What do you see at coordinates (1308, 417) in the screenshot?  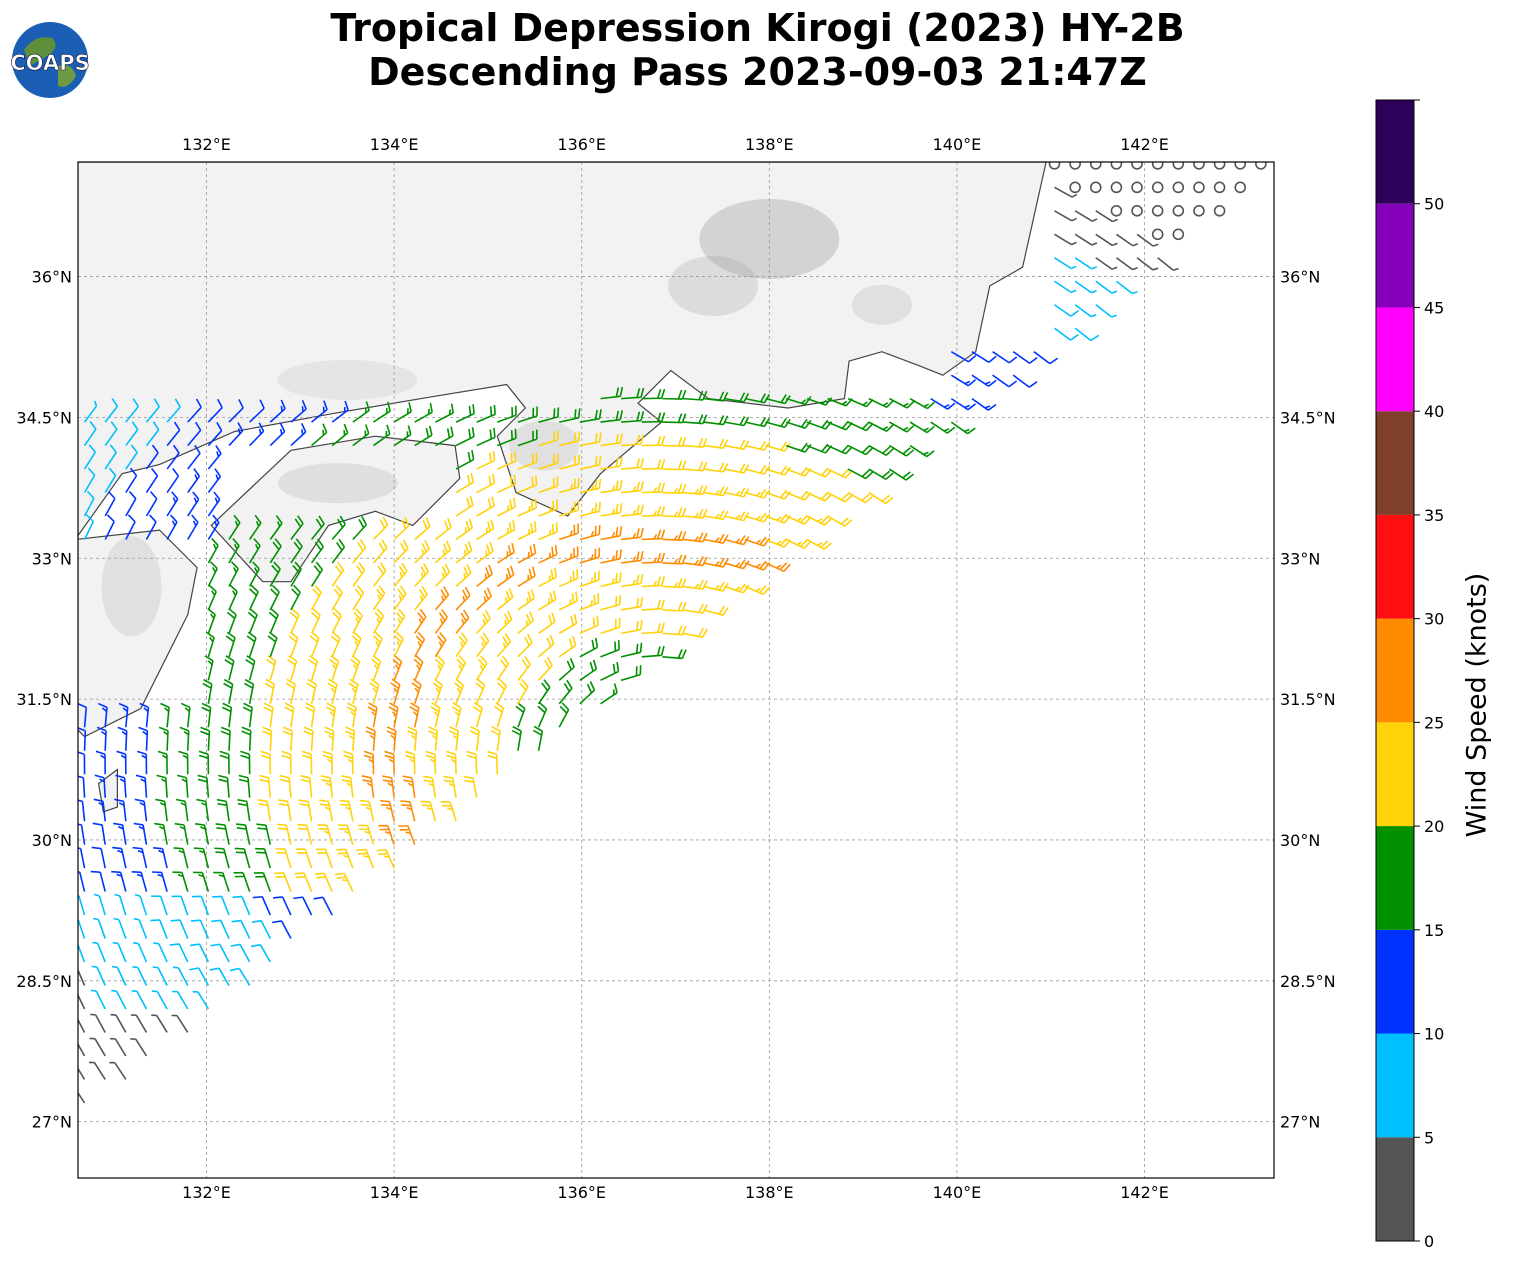 I see `lat-tick-right: 34.5°N` at bounding box center [1308, 417].